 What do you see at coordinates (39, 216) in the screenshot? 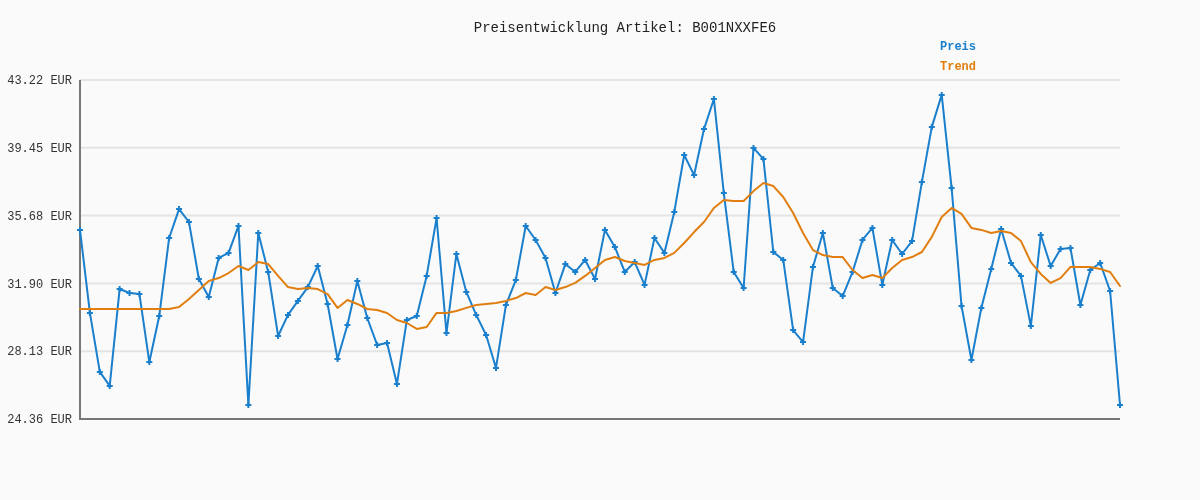
I see `y-tick-label: 35.68 EUR` at bounding box center [39, 216].